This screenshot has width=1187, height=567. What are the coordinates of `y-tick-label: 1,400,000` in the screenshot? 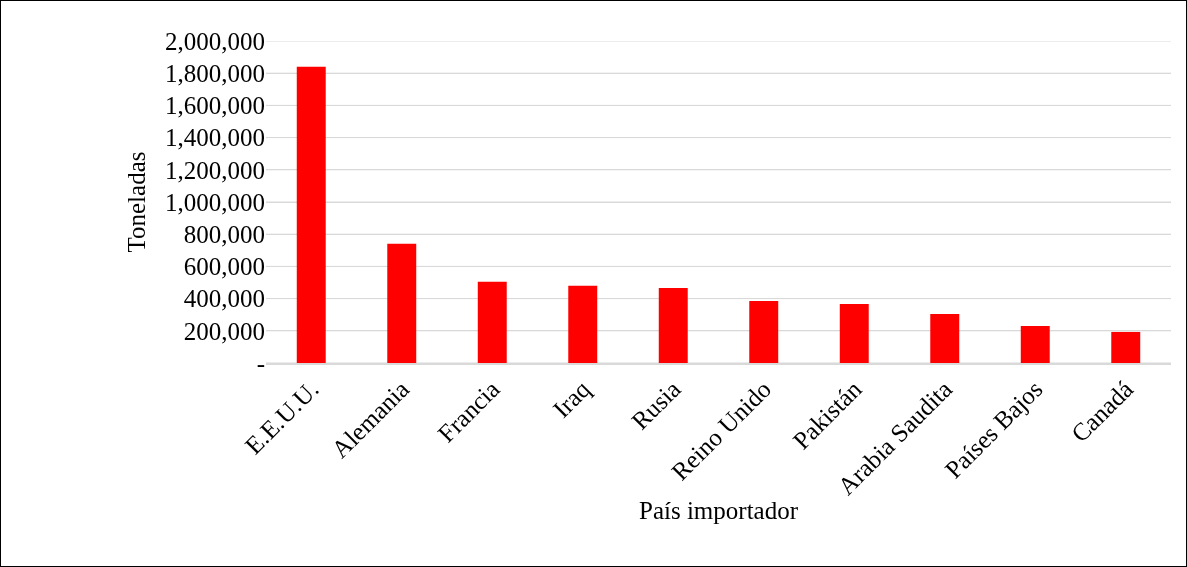 It's located at (215, 138).